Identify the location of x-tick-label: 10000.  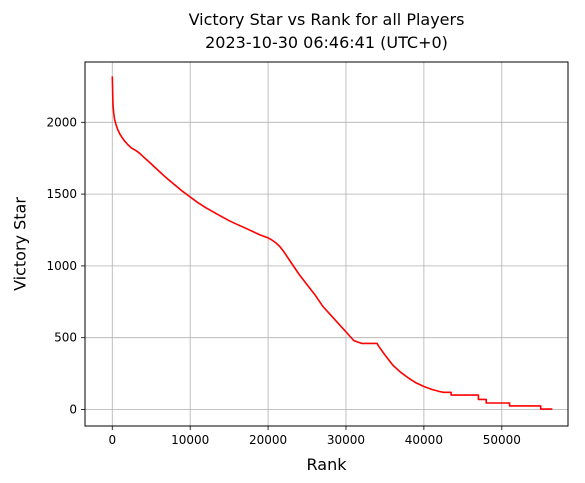
(190, 440).